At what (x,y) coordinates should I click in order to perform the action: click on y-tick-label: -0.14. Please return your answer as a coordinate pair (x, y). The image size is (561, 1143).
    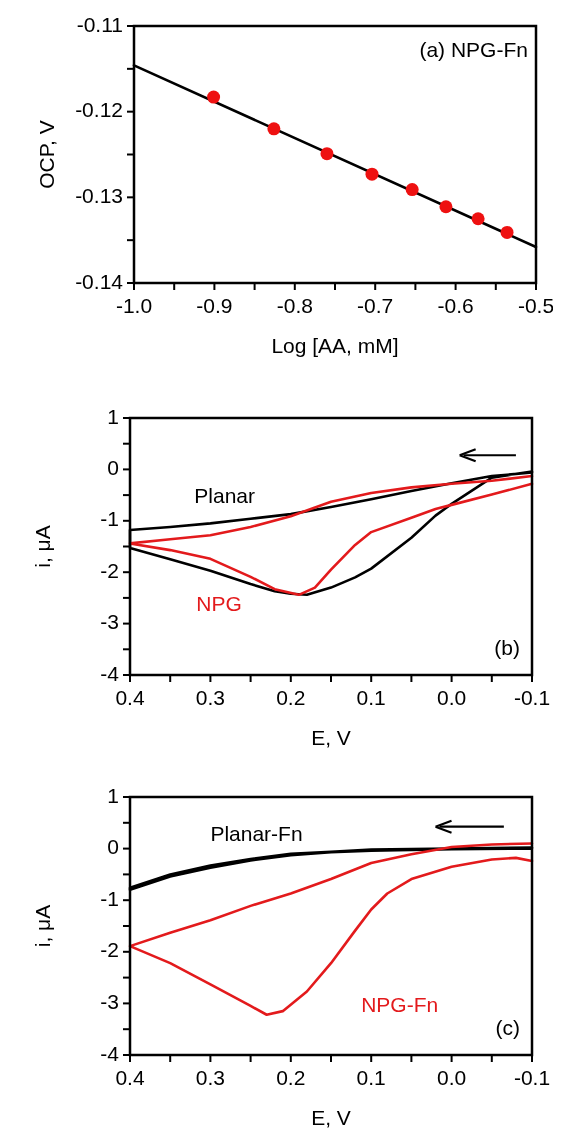
    Looking at the image, I should click on (99, 281).